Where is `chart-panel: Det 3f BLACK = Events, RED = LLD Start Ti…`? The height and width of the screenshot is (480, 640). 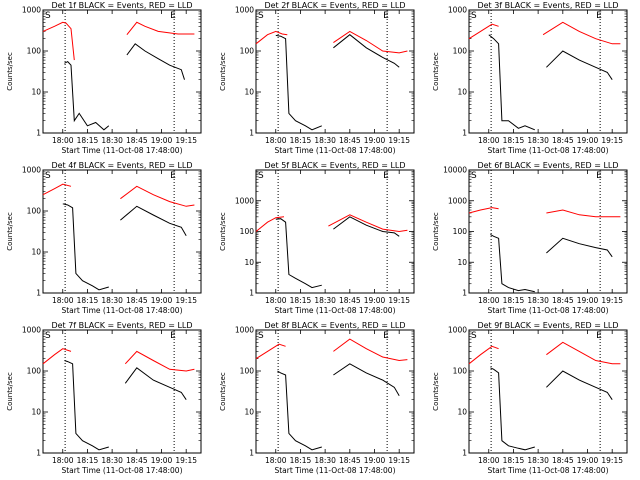
chart-panel: Det 3f BLACK = Events, RED = LLD Start Ti… is located at coordinates (530, 78).